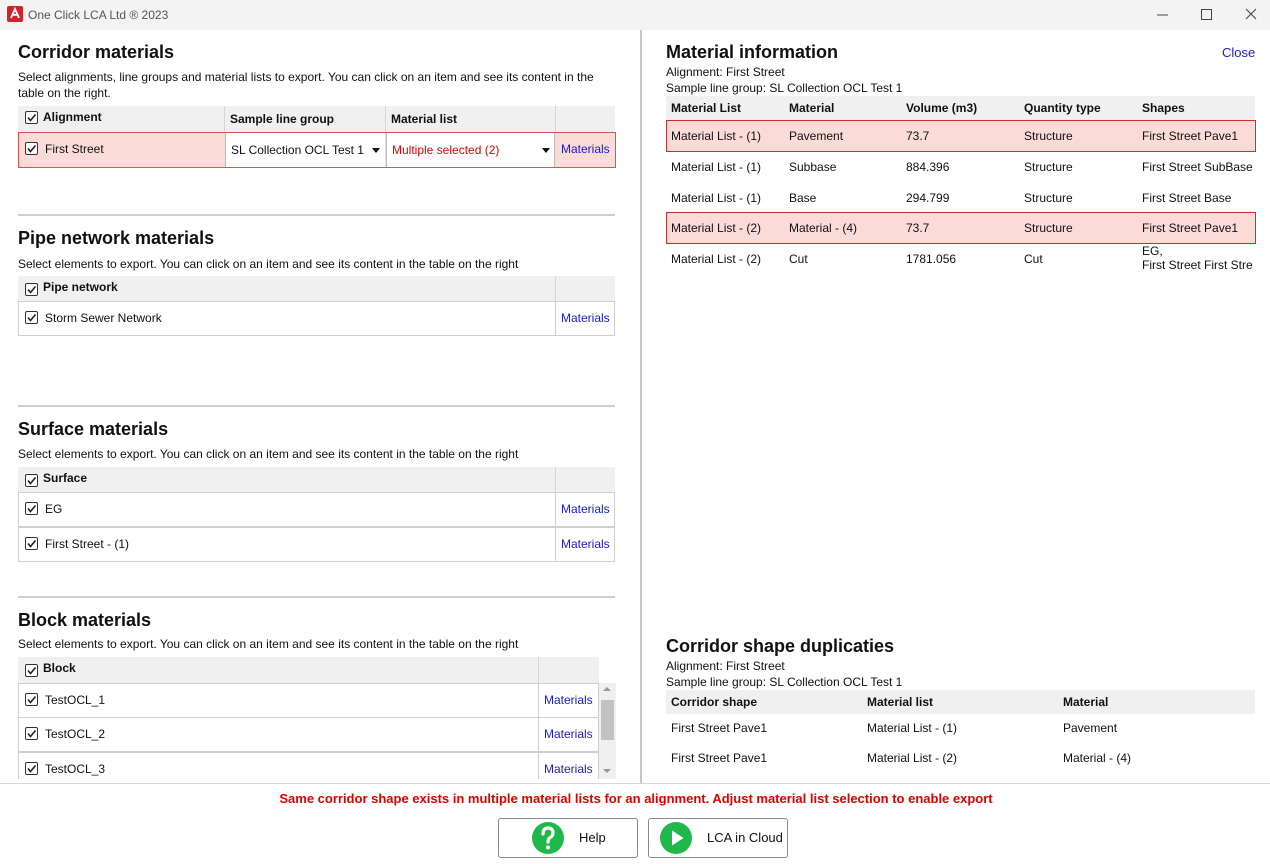 The height and width of the screenshot is (864, 1270). I want to click on button: Help, so click(568, 838).